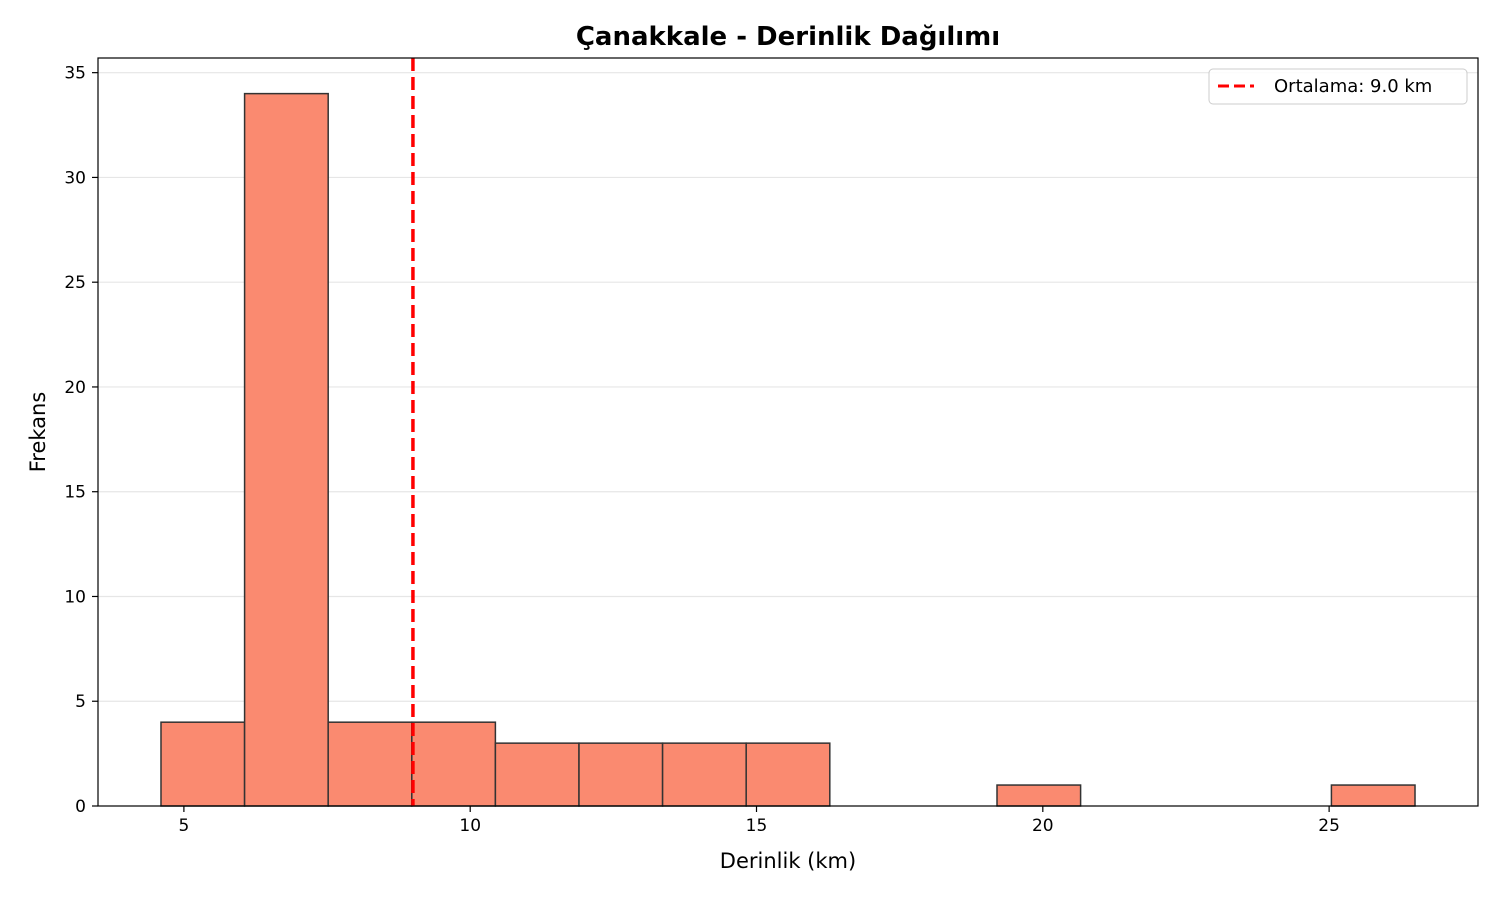 The width and height of the screenshot is (1500, 900). Describe the element at coordinates (38, 432) in the screenshot. I see `y-axis-label: Frekans` at that location.